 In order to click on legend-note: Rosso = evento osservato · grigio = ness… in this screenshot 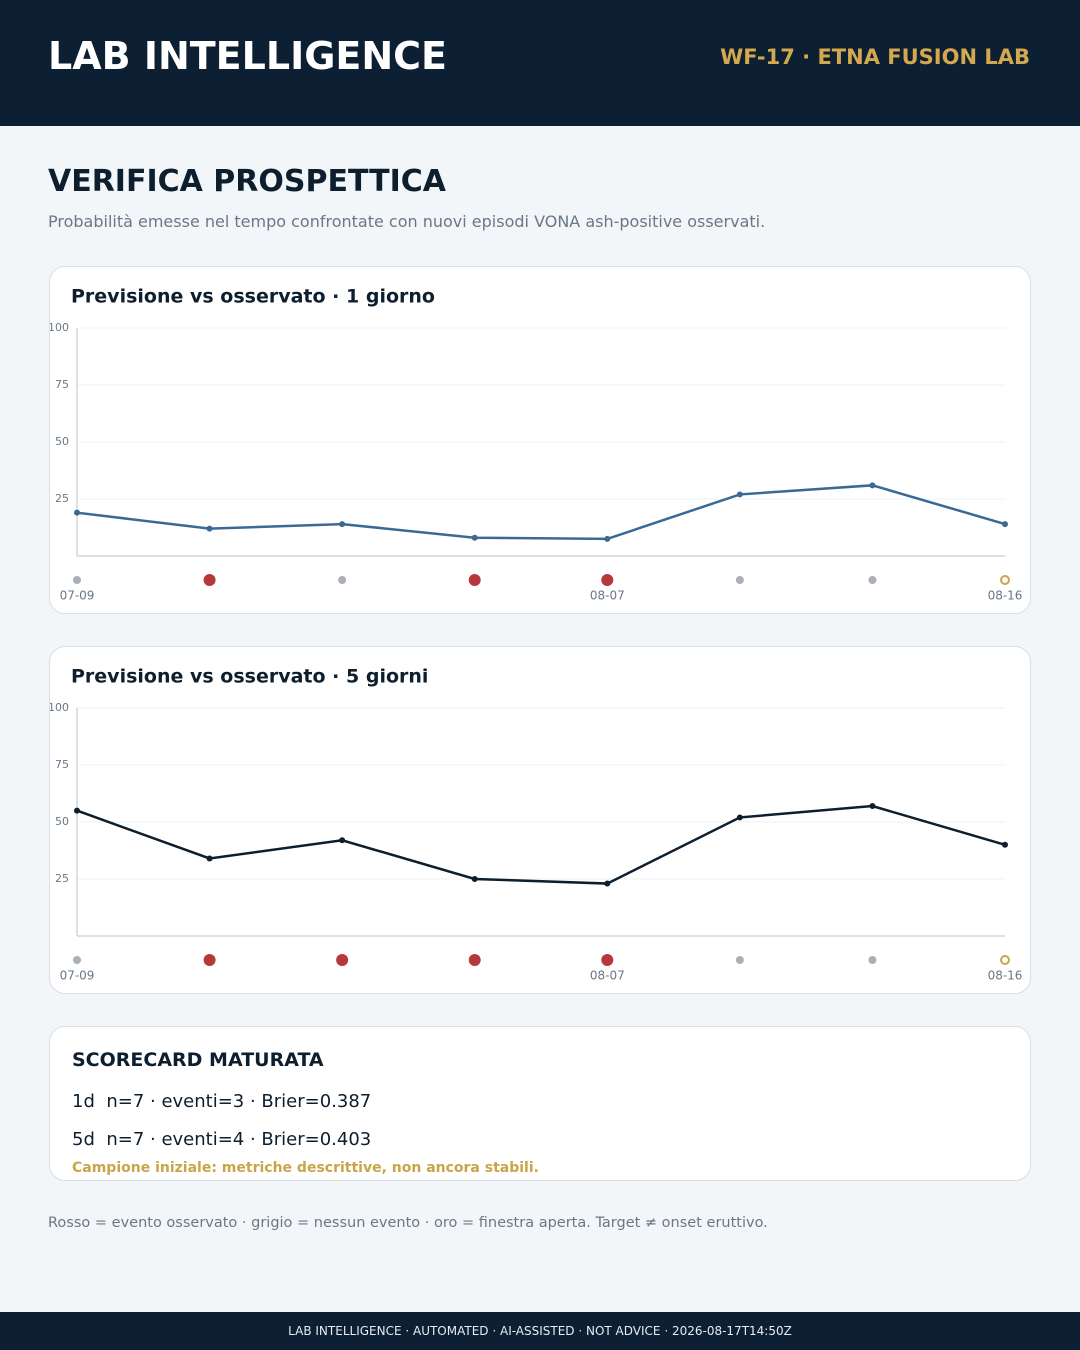, I will do `click(408, 1223)`.